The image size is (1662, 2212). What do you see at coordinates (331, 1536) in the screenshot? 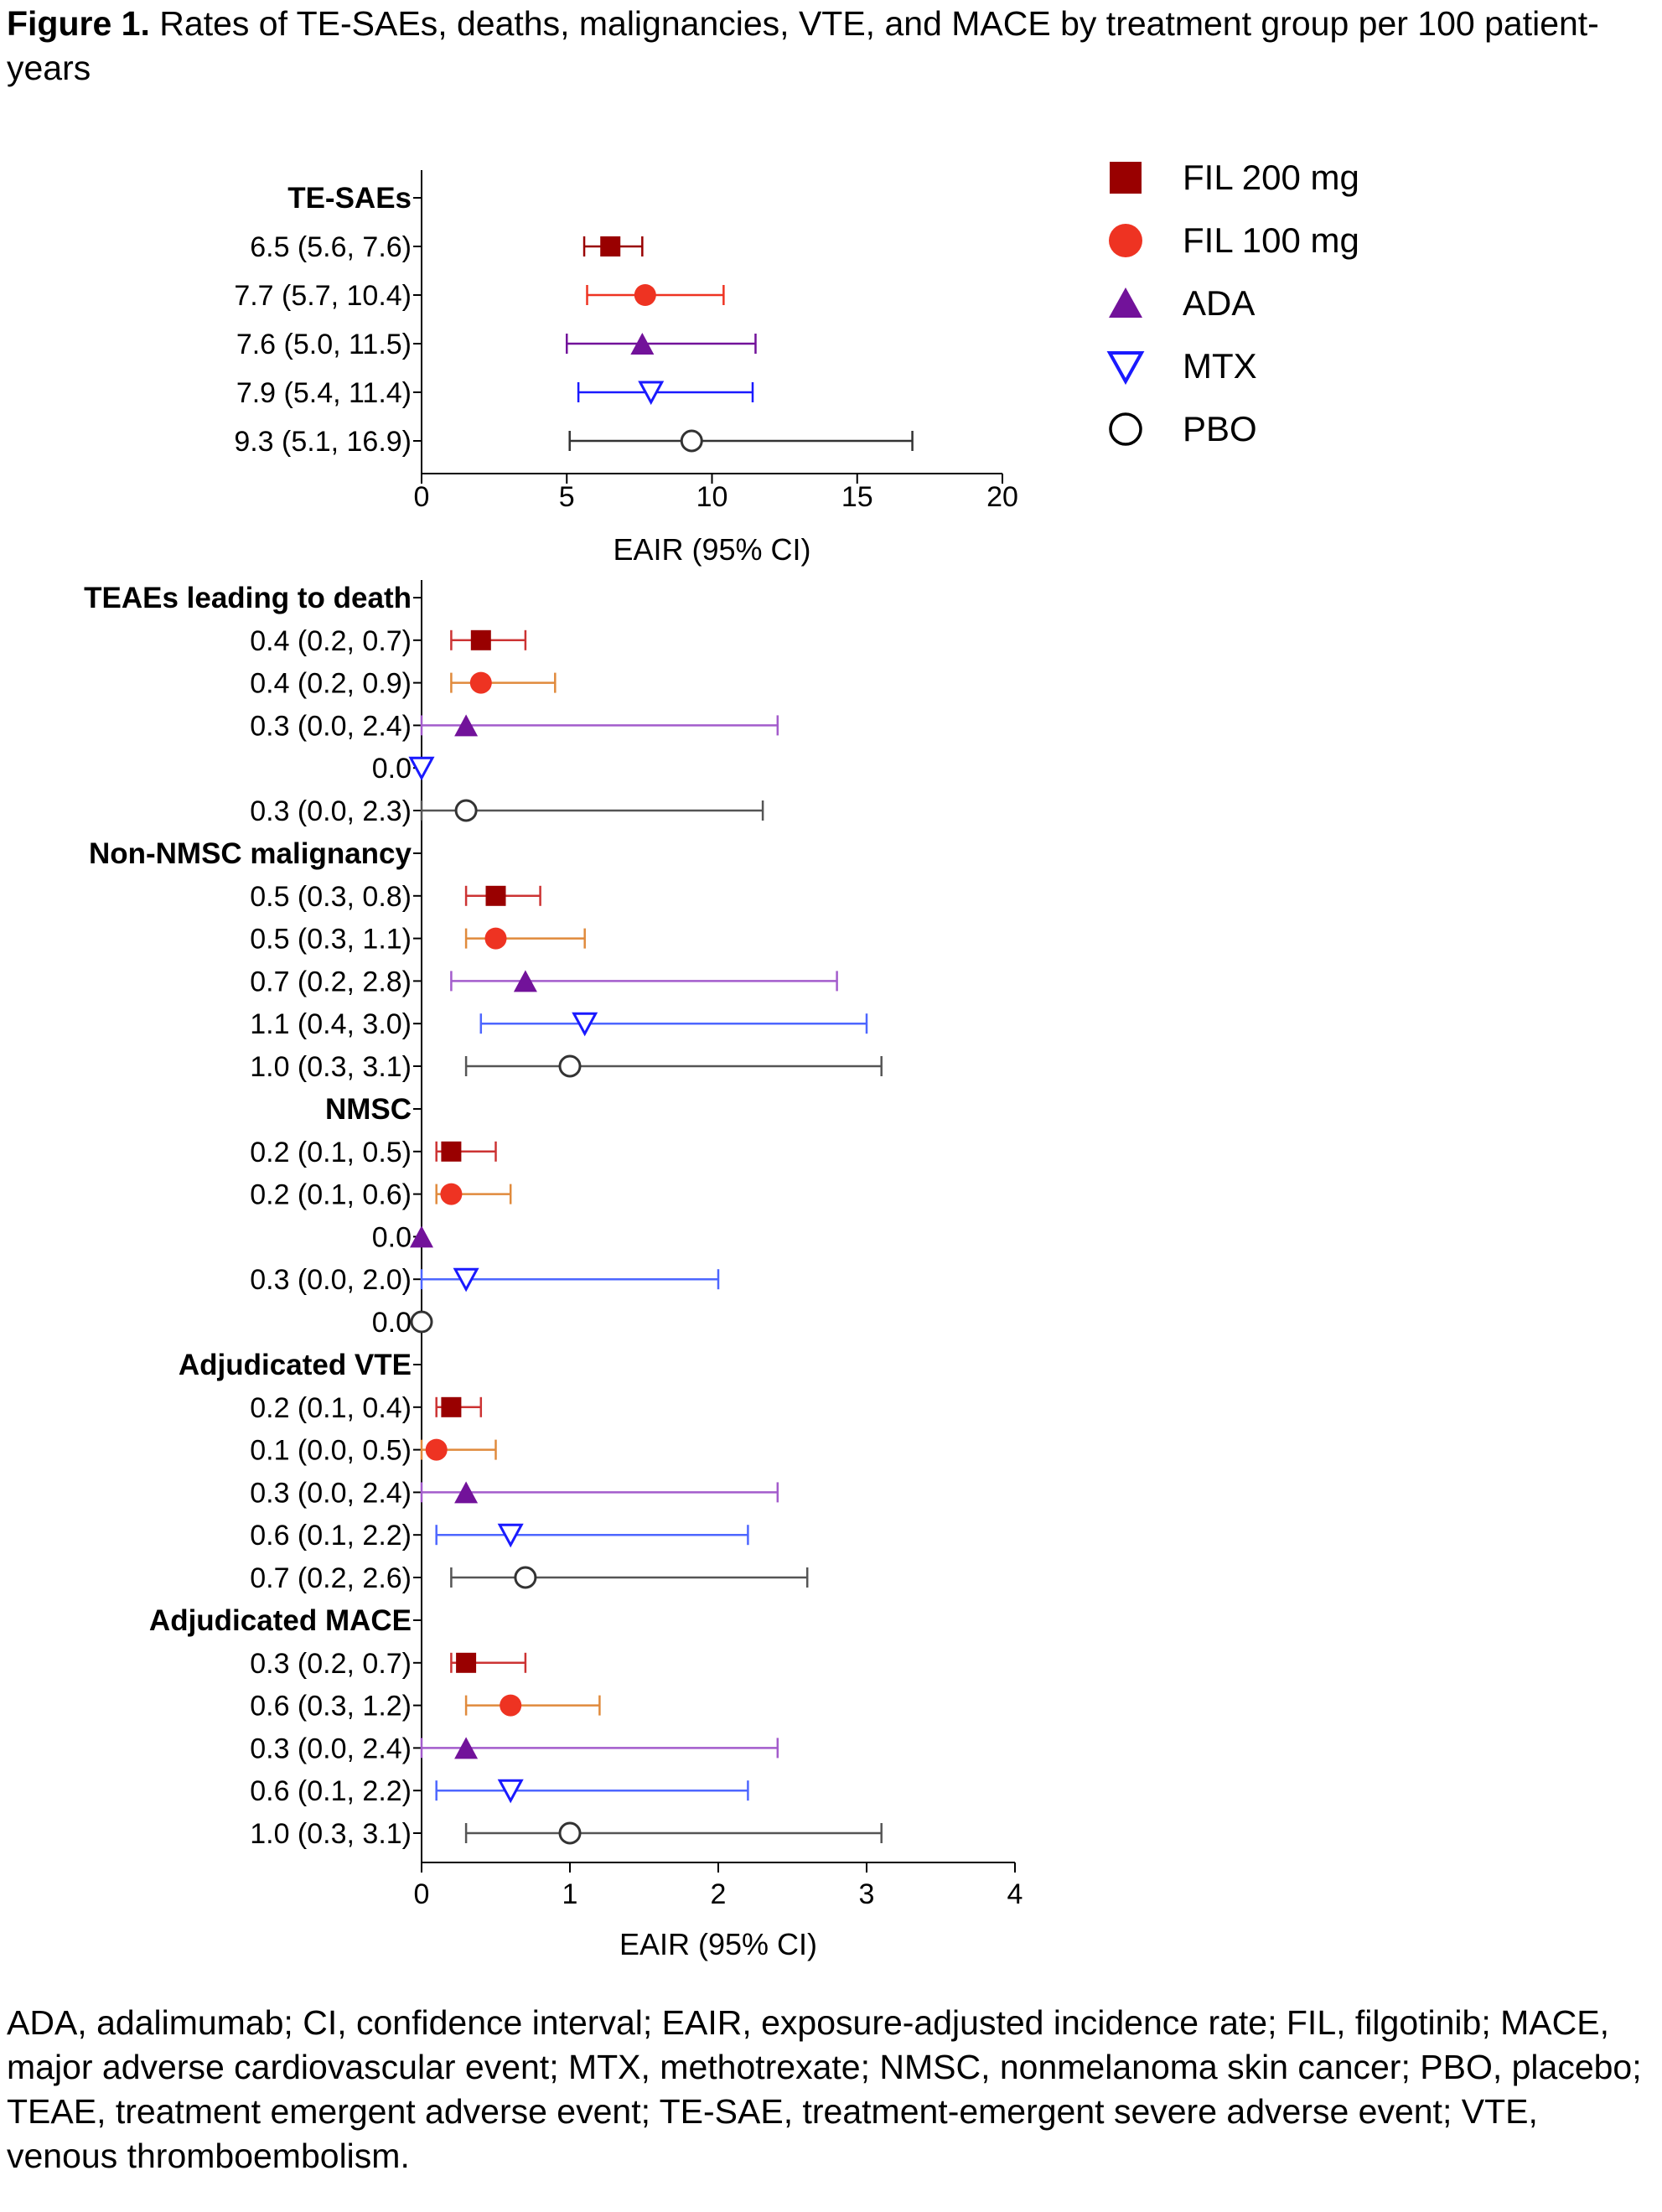
I see `row-label-adjudicated-vte-mtx: 0.6 (0.1, 2.2)` at bounding box center [331, 1536].